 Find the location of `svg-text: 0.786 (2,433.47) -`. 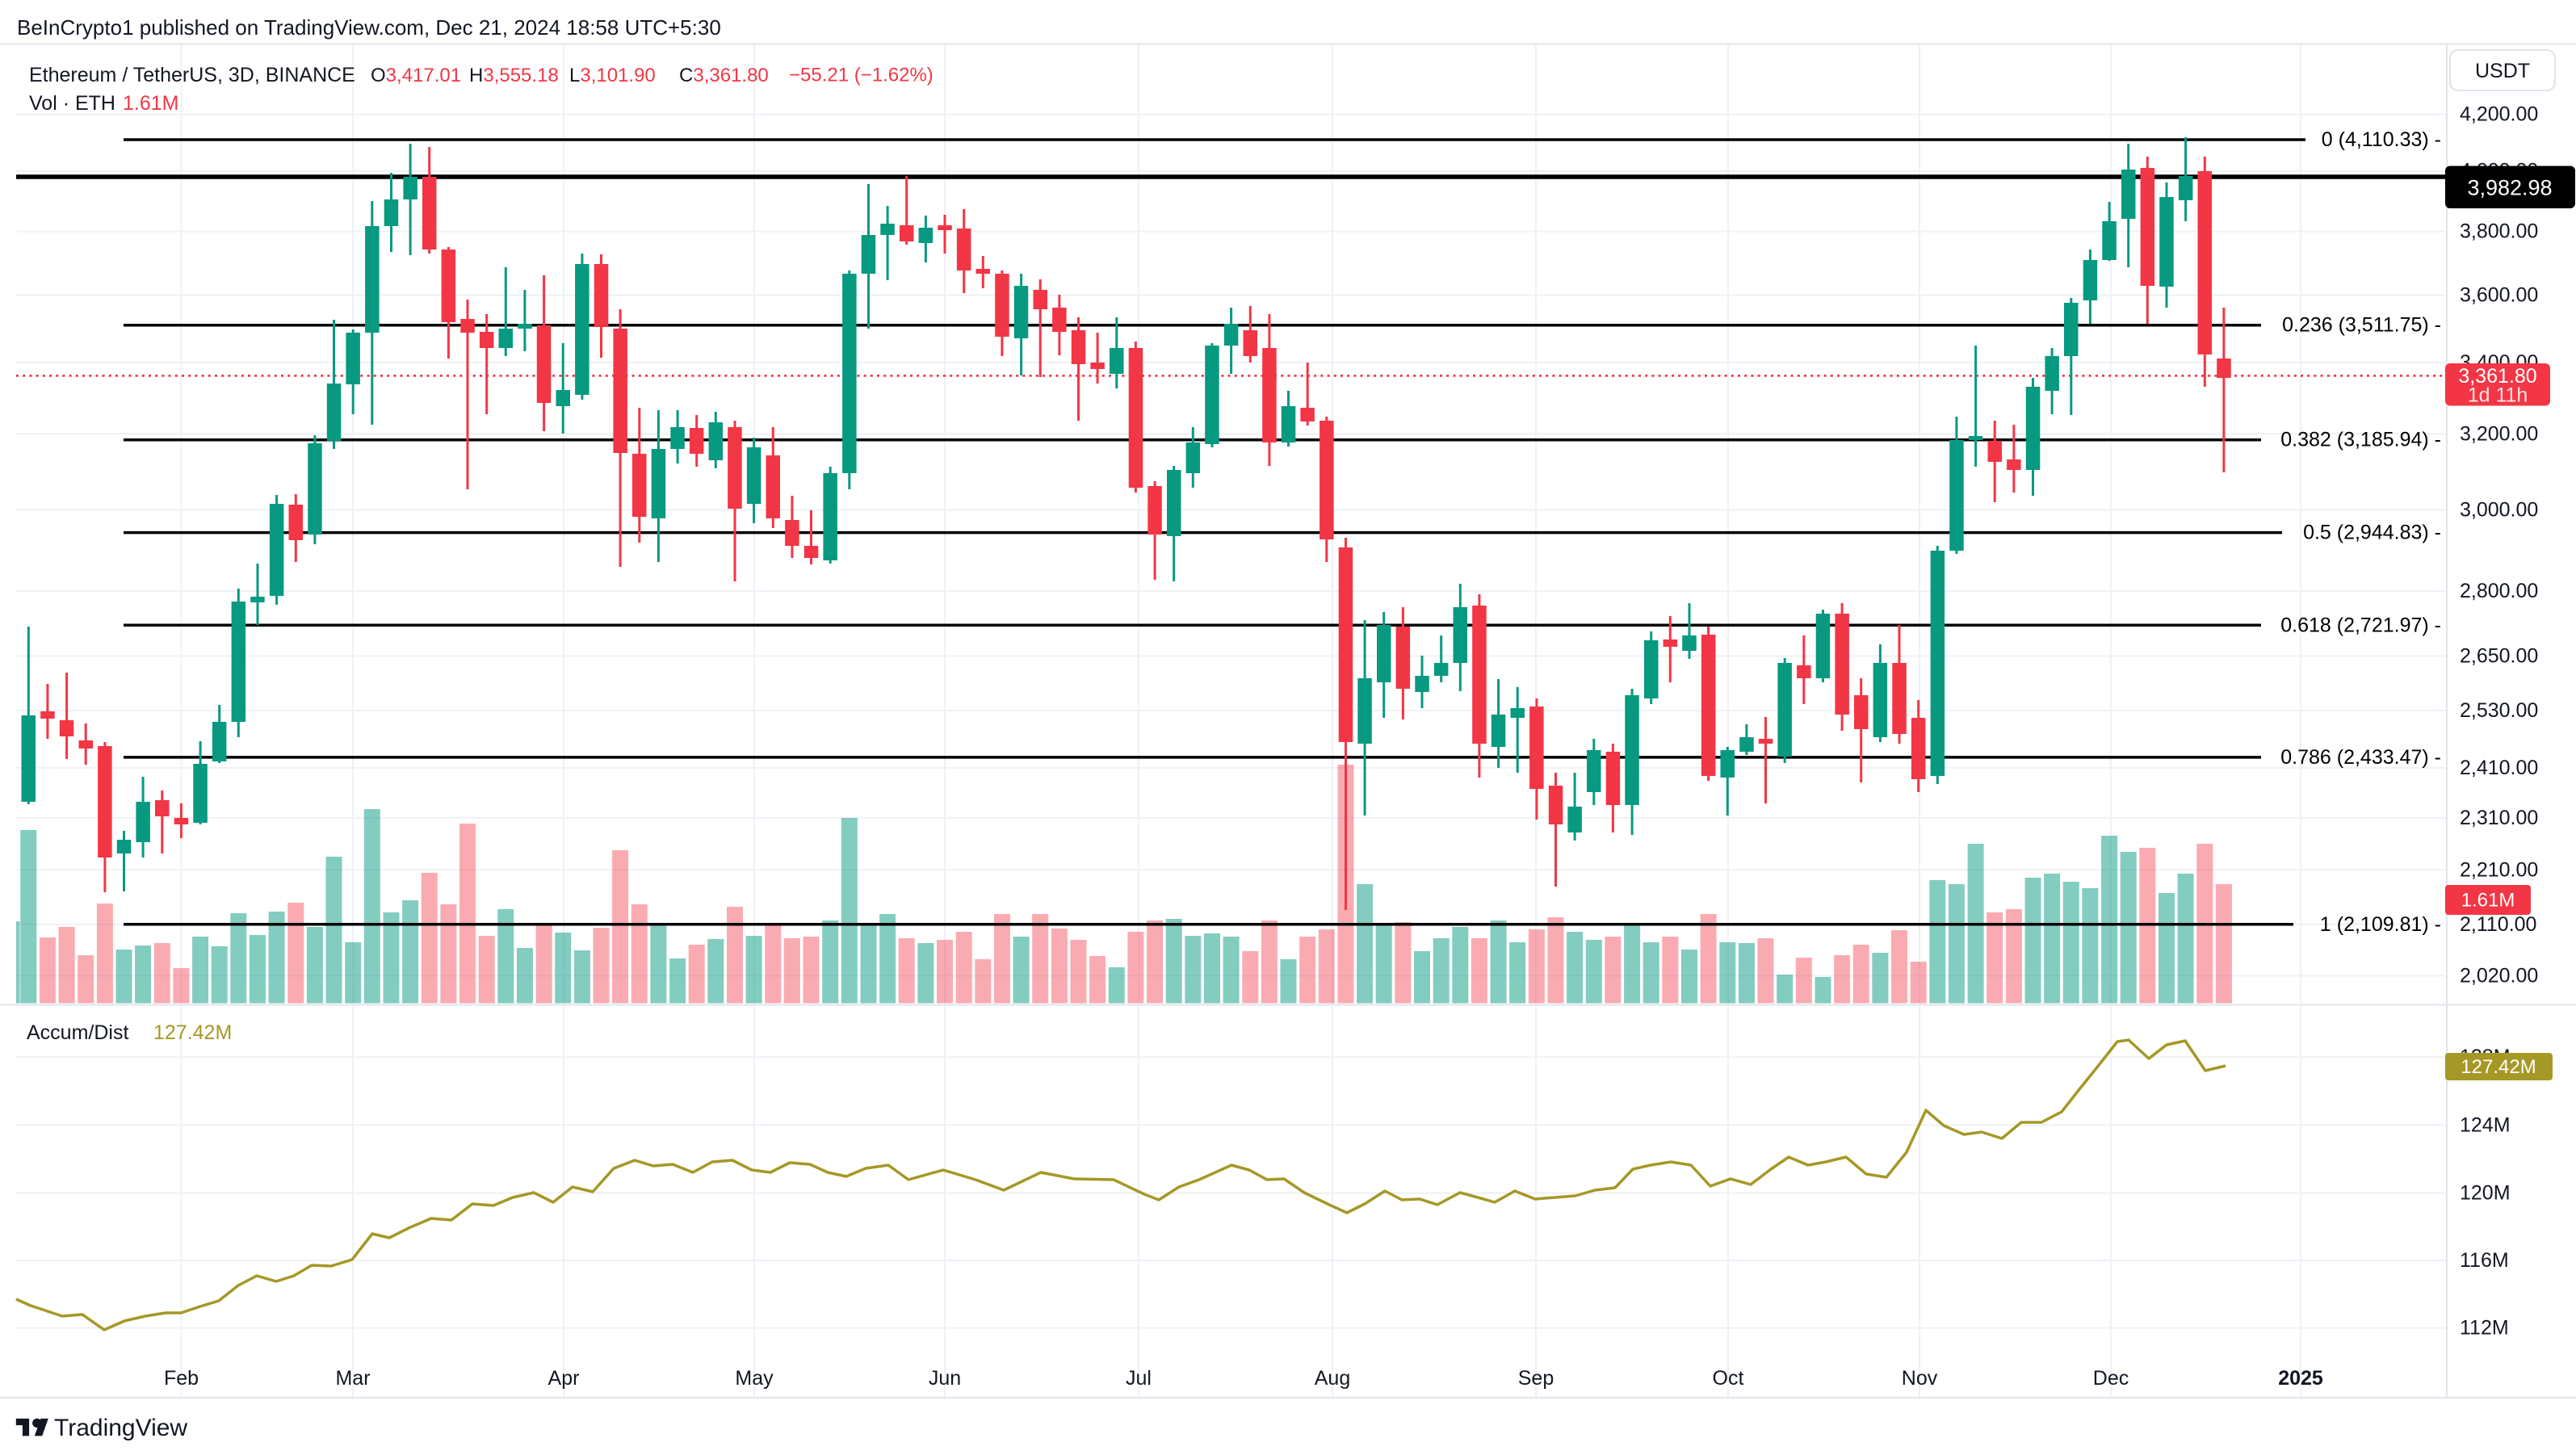

svg-text: 0.786 (2,433.47) - is located at coordinates (2360, 757).